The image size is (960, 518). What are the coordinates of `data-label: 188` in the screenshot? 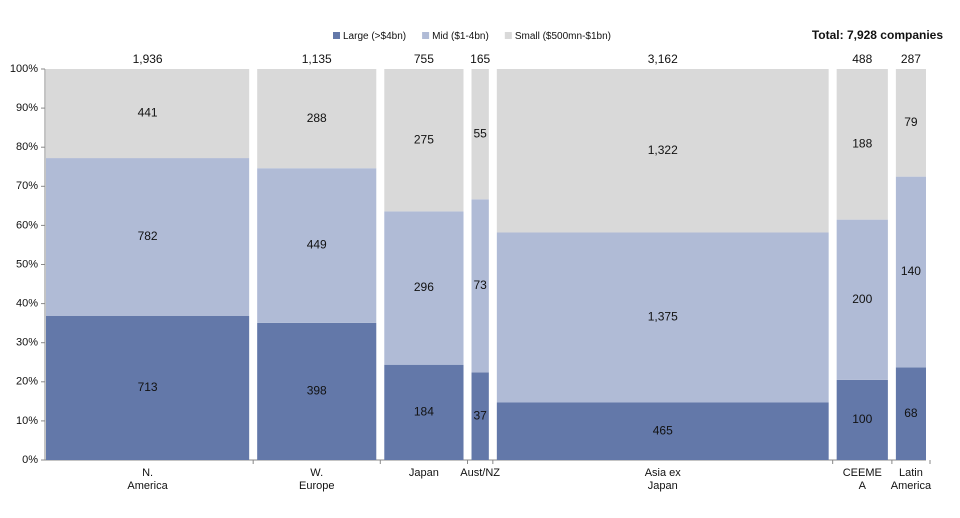 It's located at (862, 143).